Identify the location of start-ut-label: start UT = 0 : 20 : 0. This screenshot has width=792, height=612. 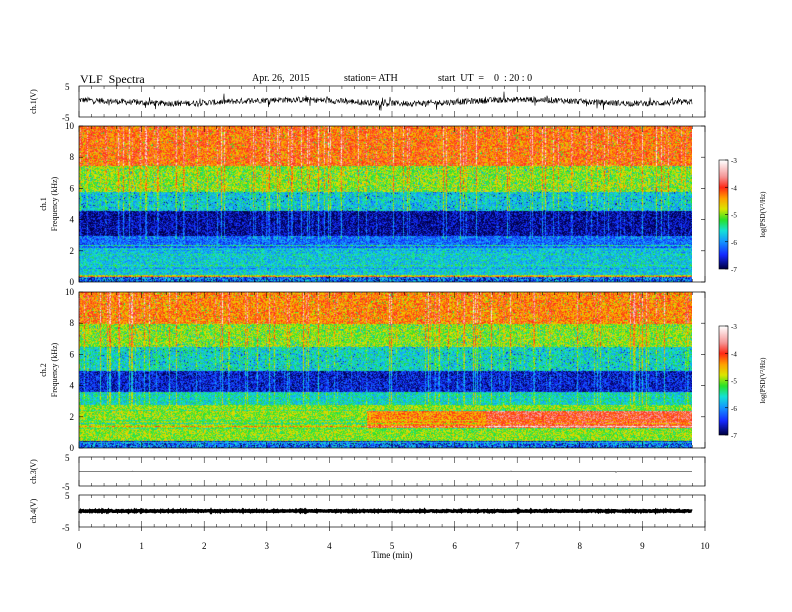
(485, 78).